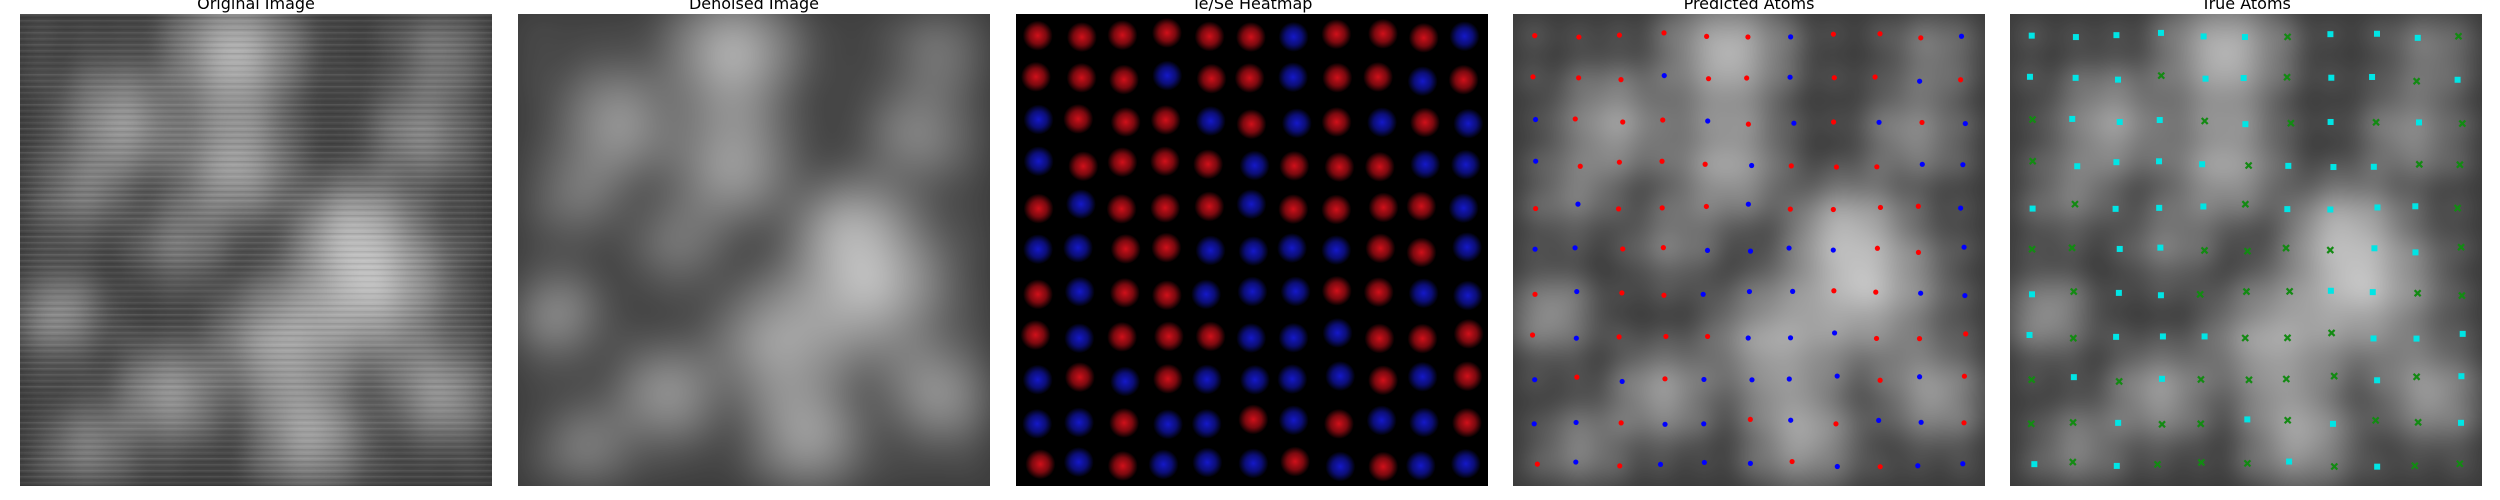  What do you see at coordinates (256, 6) in the screenshot?
I see `panel-title: Original Image` at bounding box center [256, 6].